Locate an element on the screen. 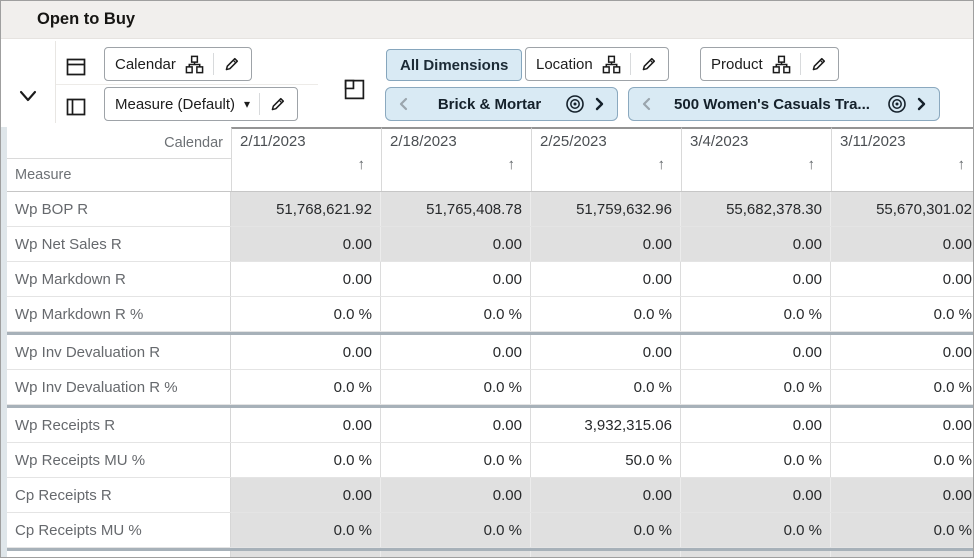 The width and height of the screenshot is (974, 558). column-header: 2/18/2023 ↑ is located at coordinates (456, 159).